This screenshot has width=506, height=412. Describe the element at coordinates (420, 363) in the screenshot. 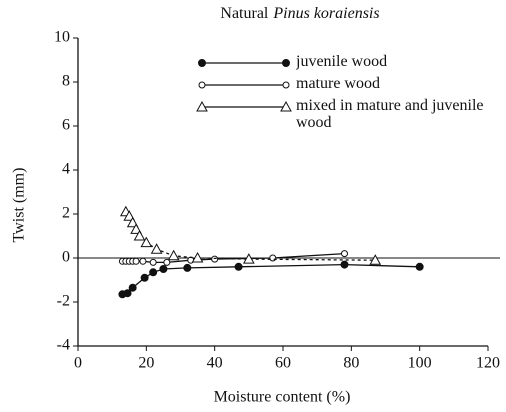

I see `x-tick-label: 100` at that location.